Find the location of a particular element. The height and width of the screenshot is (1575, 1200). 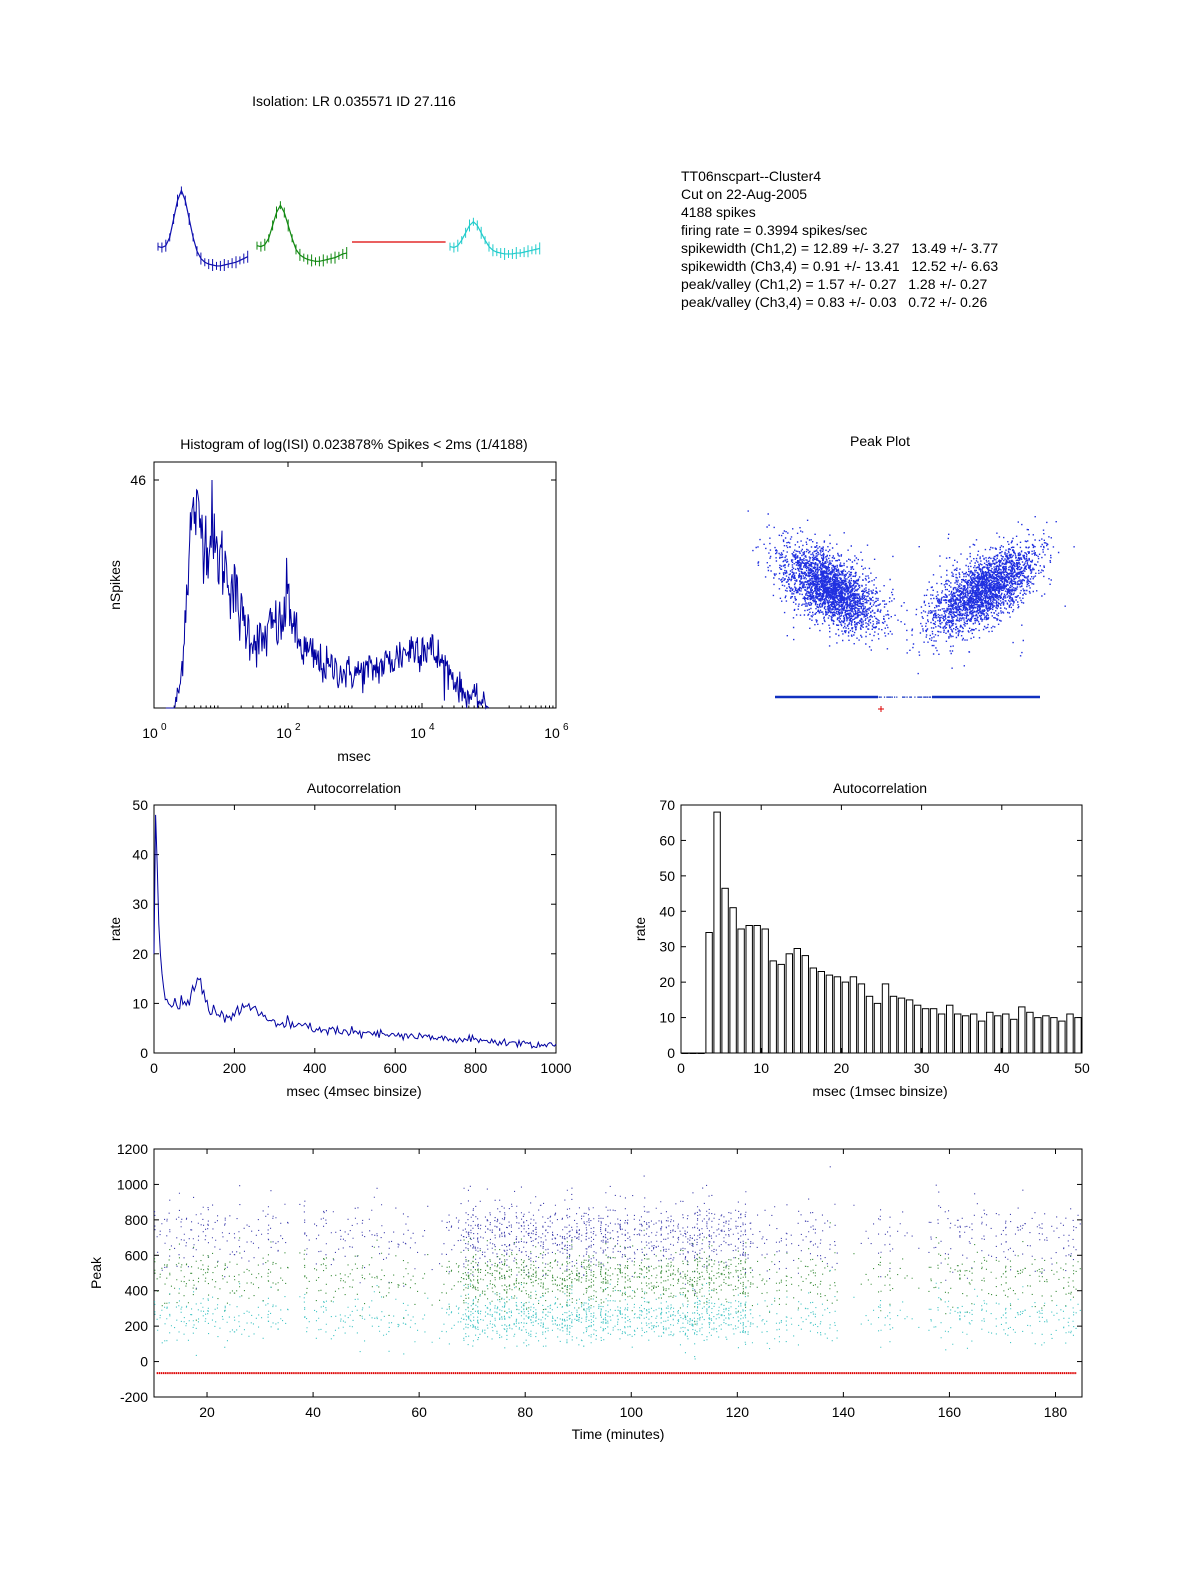

ac4-ytick-label: 10 is located at coordinates (140, 1003).